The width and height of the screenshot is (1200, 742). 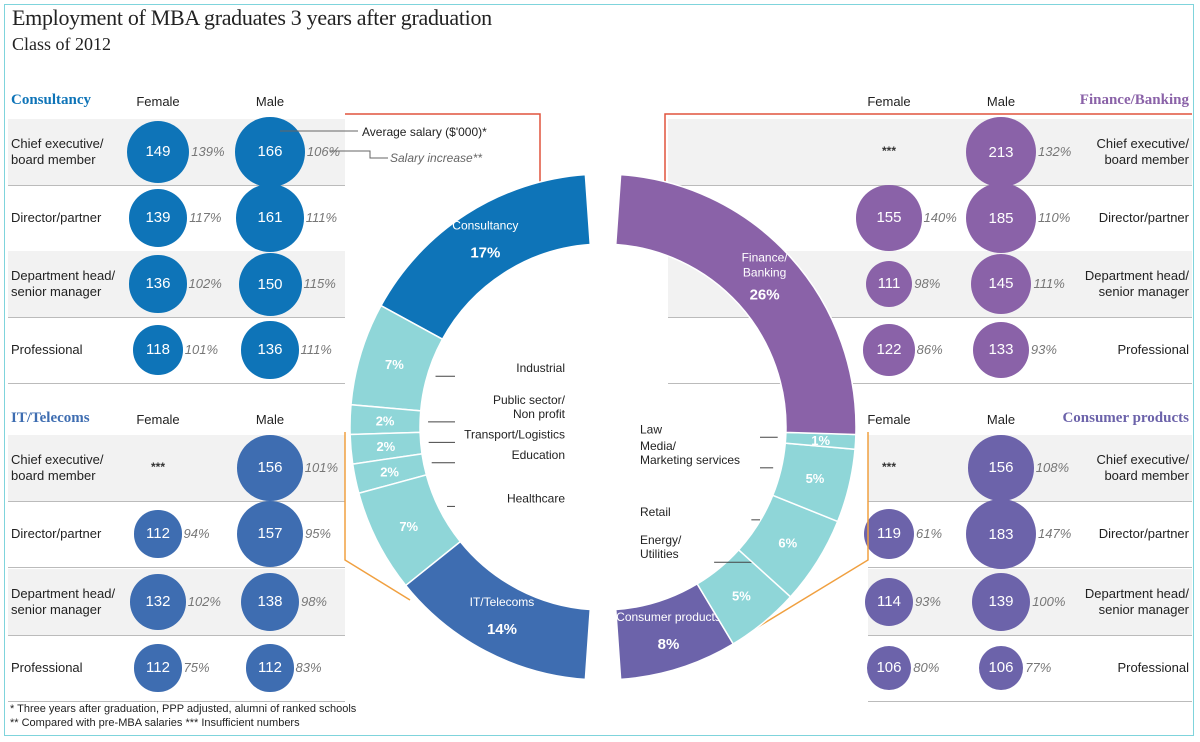 I want to click on donut-label-finance-banking: Finance/, so click(x=765, y=258).